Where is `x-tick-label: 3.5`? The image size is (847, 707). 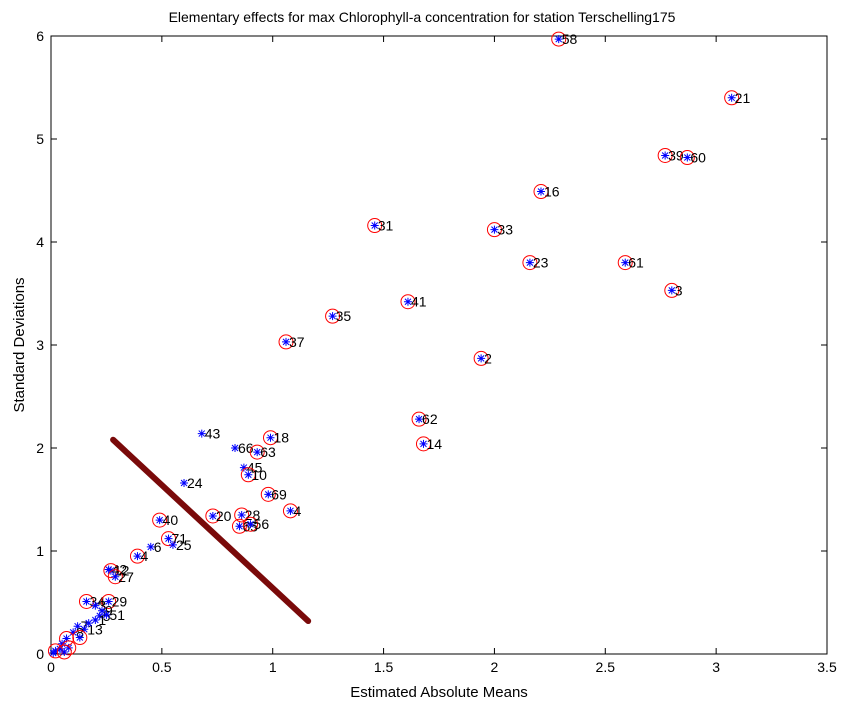
x-tick-label: 3.5 is located at coordinates (827, 667).